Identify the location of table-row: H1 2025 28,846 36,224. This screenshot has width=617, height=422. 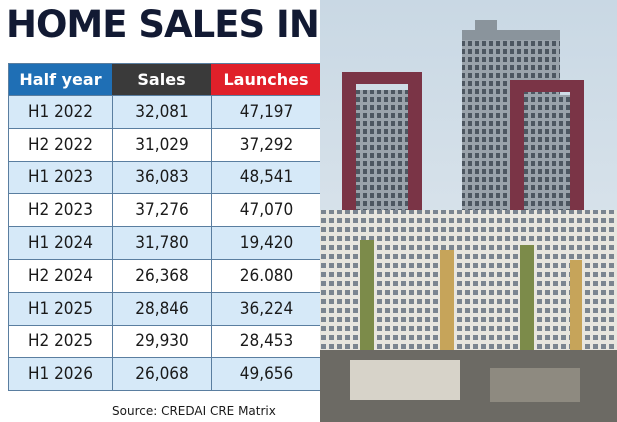
(165, 308).